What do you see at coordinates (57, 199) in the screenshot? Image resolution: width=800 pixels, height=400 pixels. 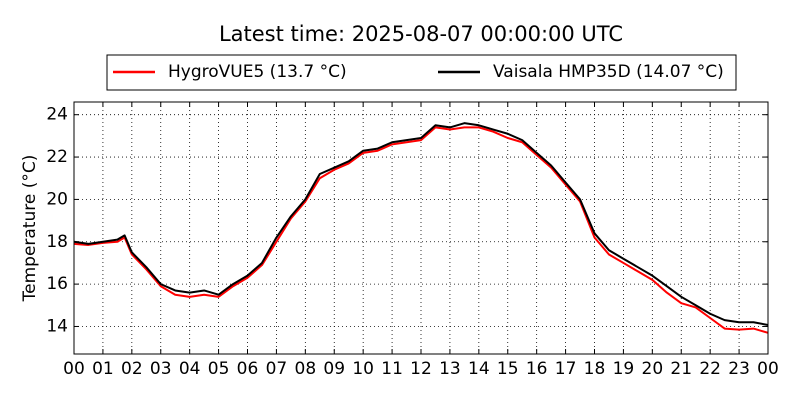 I see `y-tick-label: 20` at bounding box center [57, 199].